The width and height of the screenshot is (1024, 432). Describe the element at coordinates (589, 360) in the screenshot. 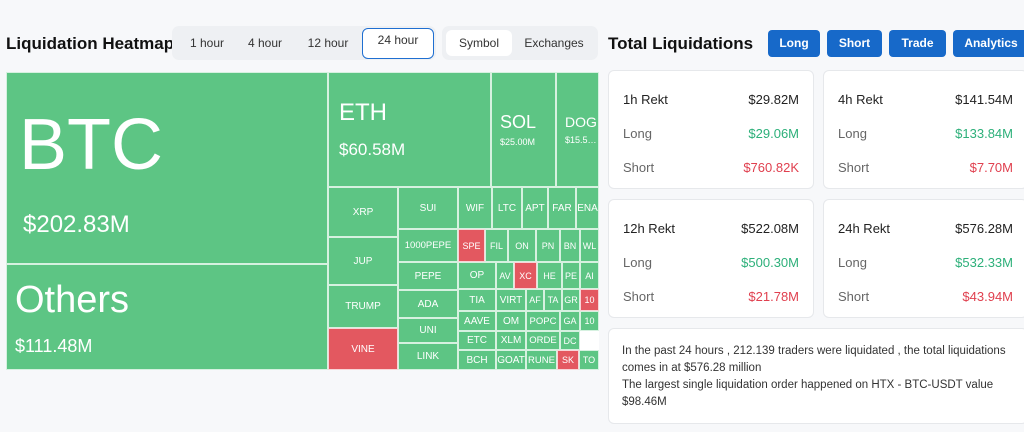

I see `treemap-tile-to: TO` at that location.